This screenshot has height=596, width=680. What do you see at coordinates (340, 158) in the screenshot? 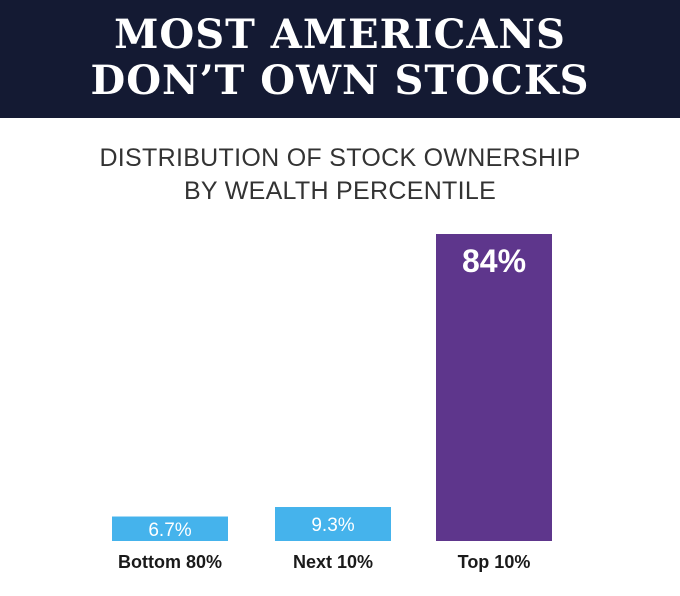
I see `subtitle-line-1: DISTRIBUTION OF STOCK OWNERSHIP` at bounding box center [340, 158].